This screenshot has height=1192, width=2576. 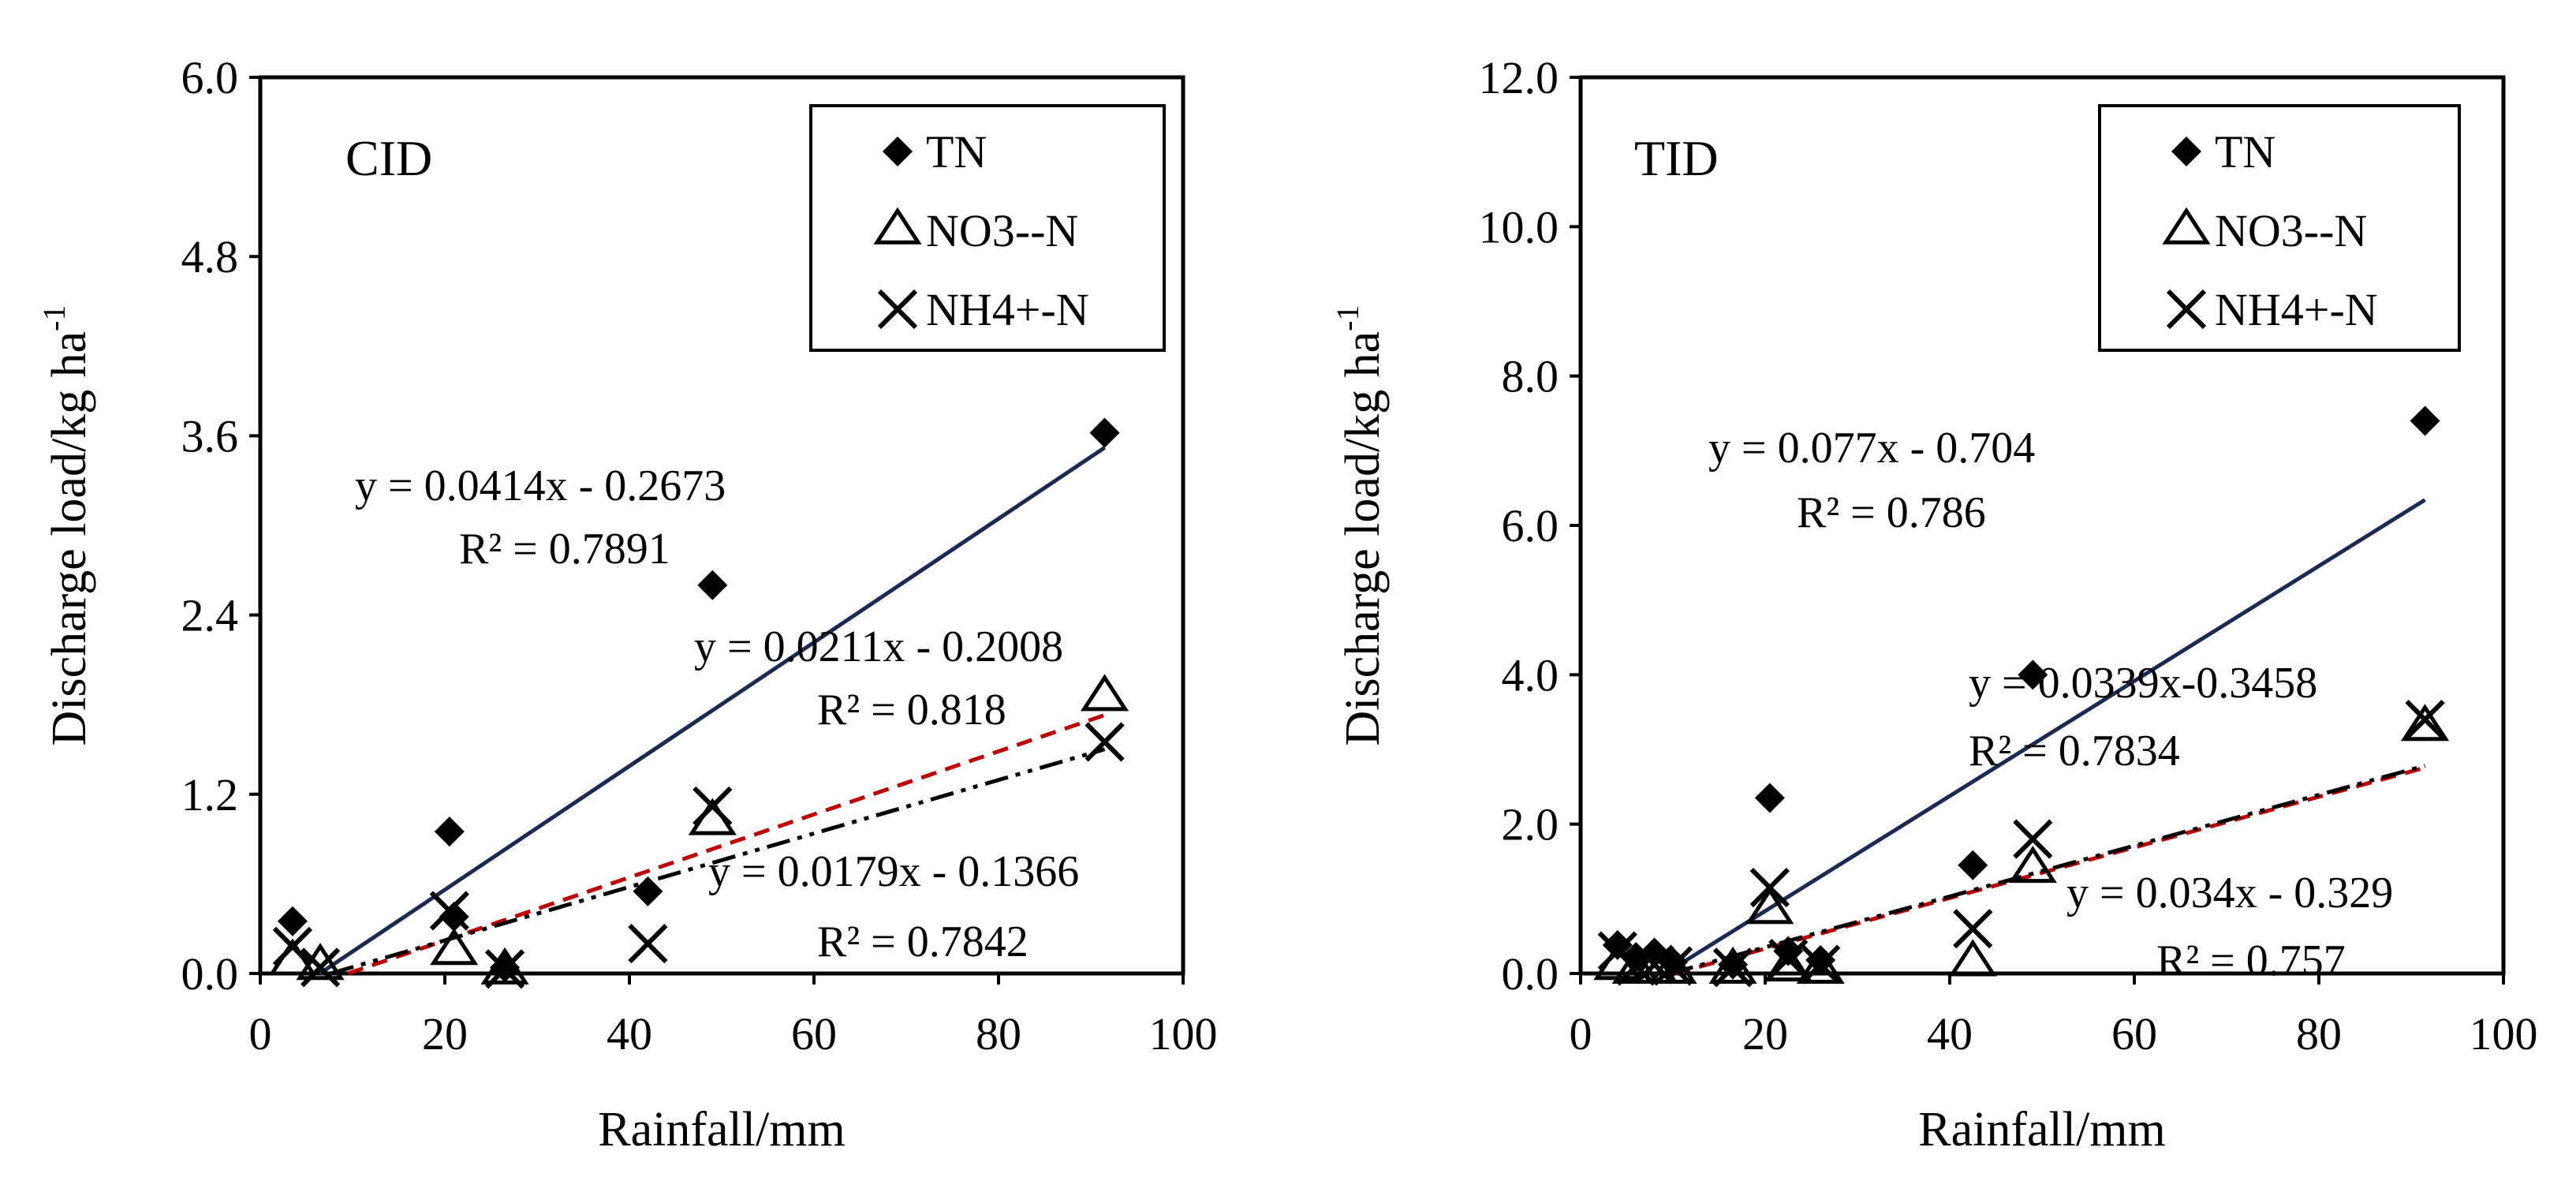 I want to click on chart1-equation-NH4+-N: y = 0.034x - 0.329, so click(x=2229, y=893).